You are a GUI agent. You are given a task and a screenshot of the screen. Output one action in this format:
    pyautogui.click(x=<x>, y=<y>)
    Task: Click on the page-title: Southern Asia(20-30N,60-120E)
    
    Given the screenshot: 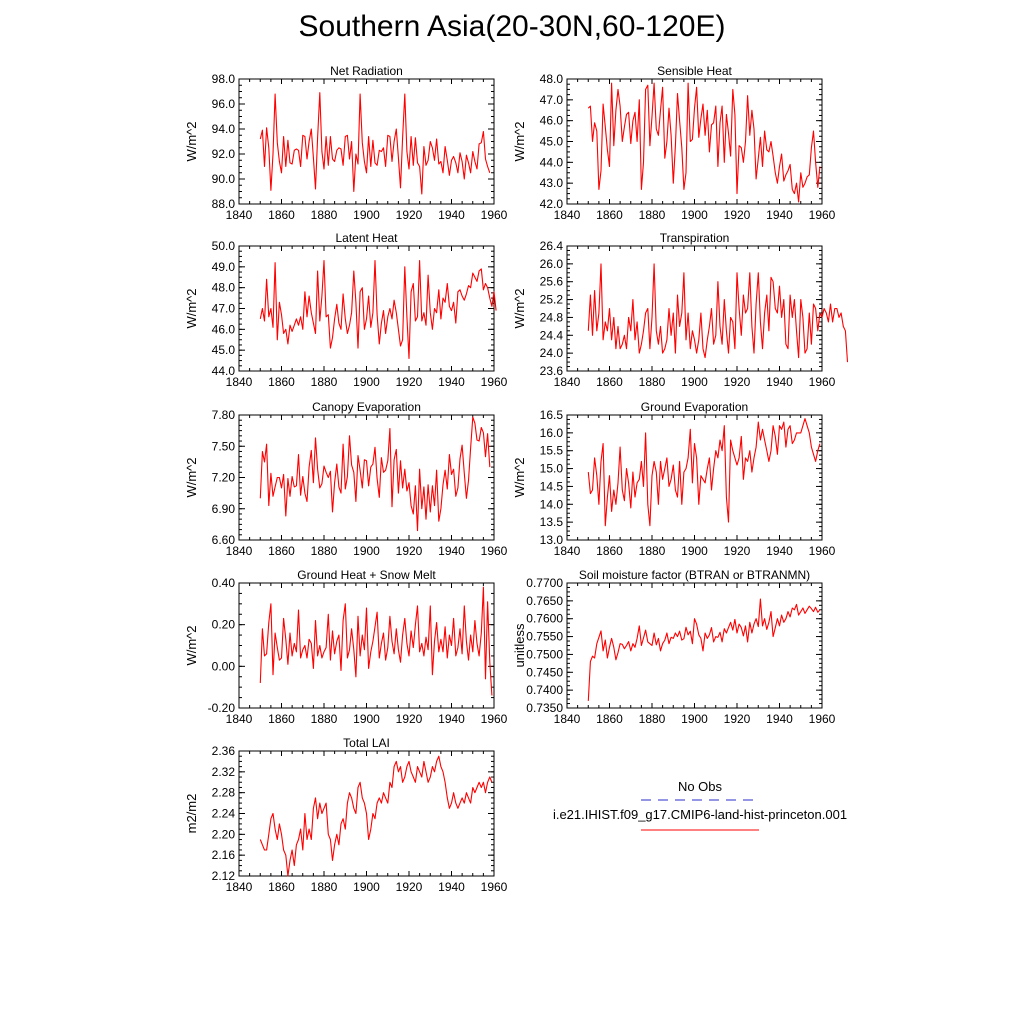 What is the action you would take?
    pyautogui.click(x=512, y=26)
    